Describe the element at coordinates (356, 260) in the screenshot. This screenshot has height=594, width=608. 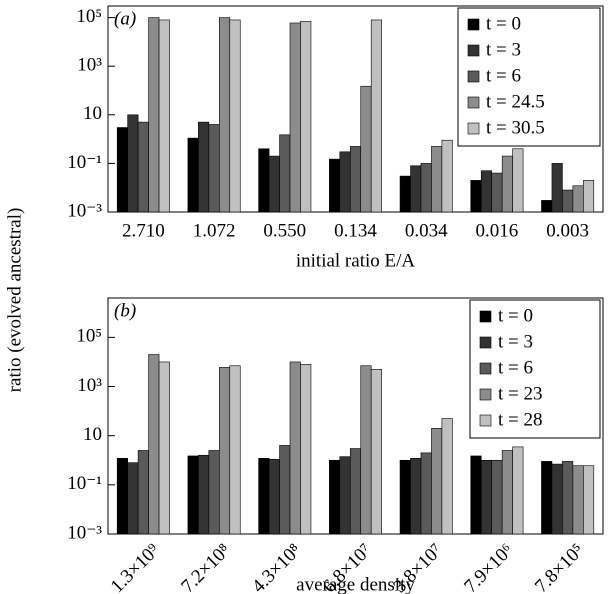
I see `x-axis-label: initial ratio E/A` at that location.